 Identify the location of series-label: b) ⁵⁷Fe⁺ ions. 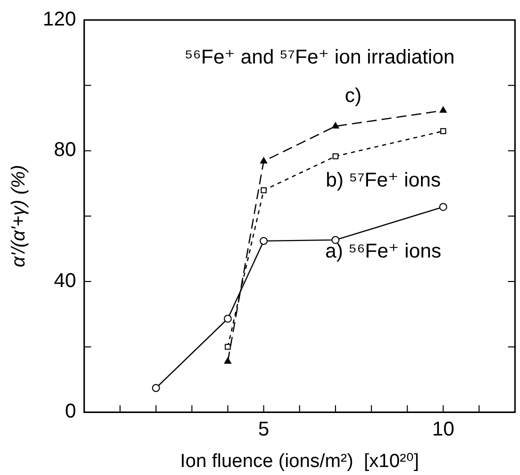
(383, 181).